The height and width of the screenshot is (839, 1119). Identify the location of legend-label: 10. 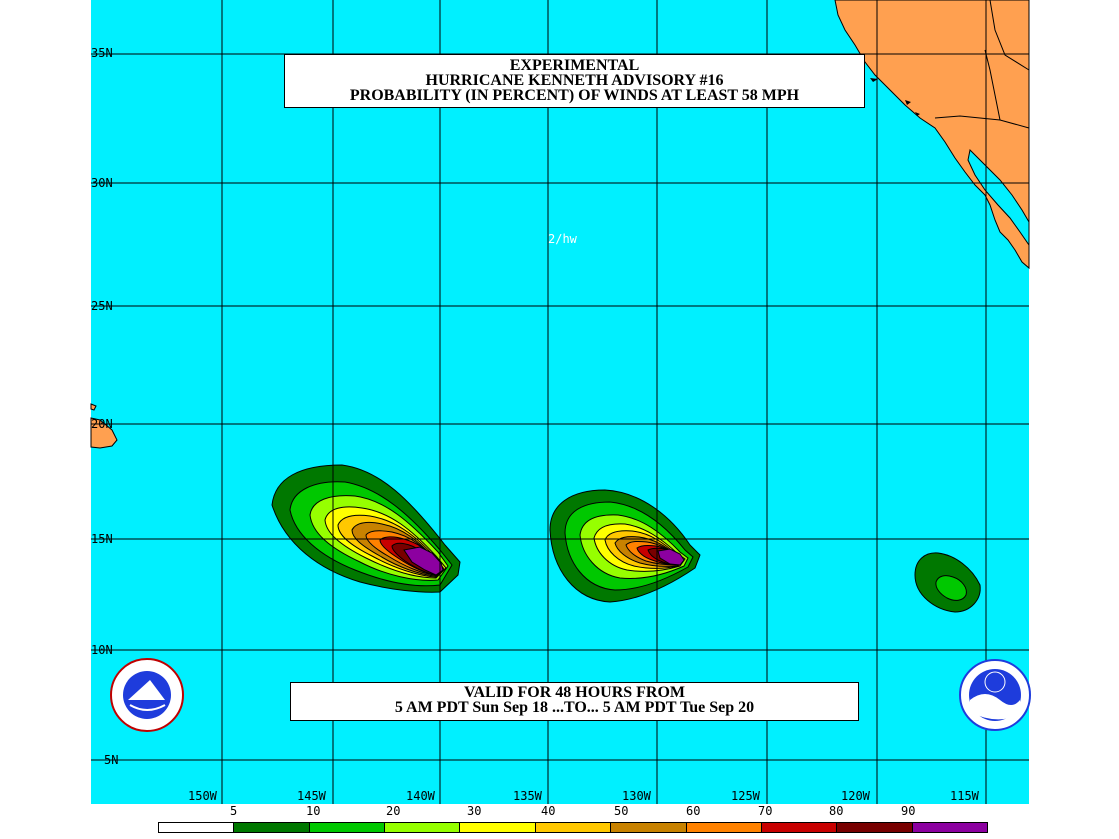
(313, 811).